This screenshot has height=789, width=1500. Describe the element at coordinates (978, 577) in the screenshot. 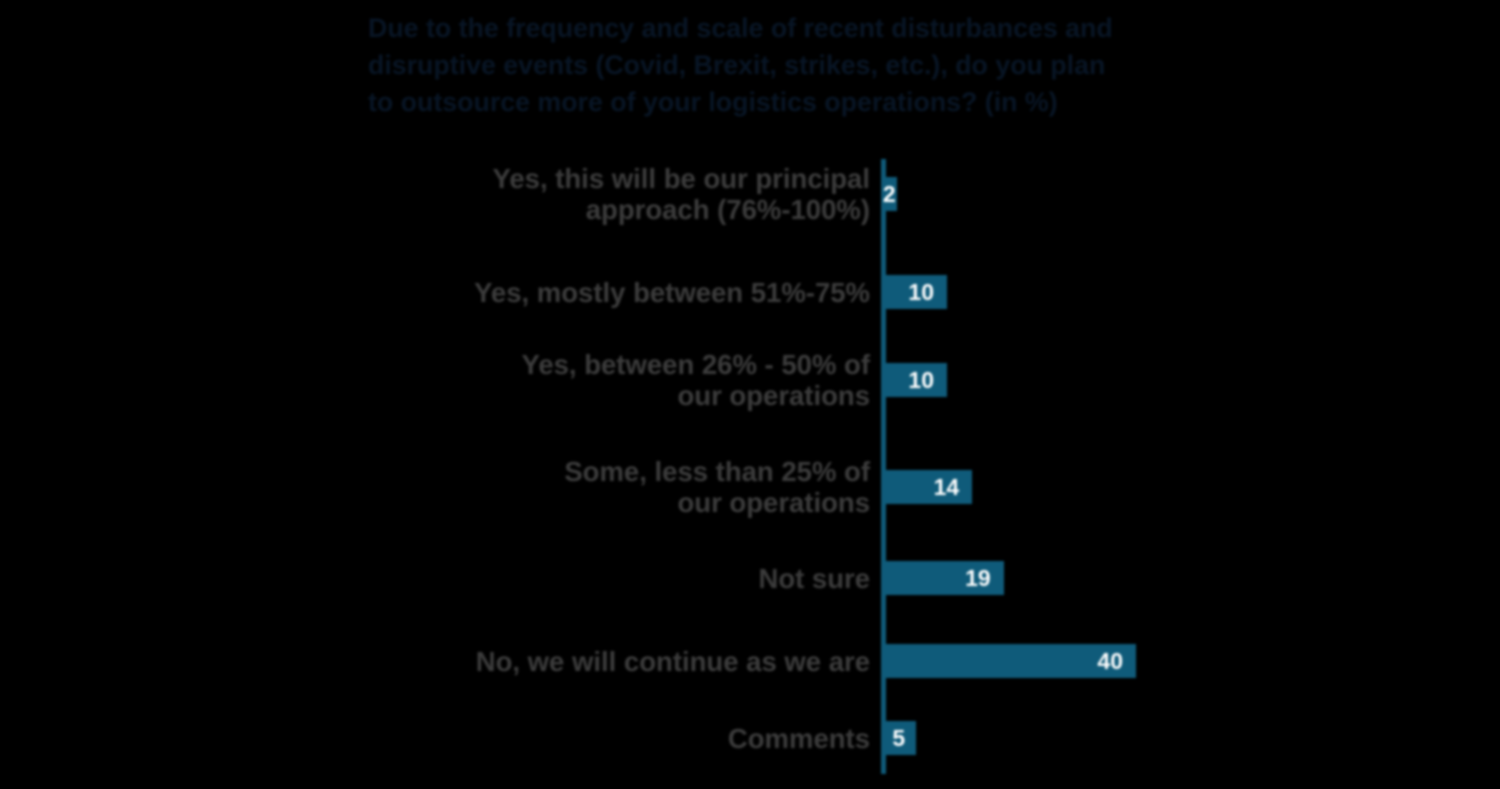

I see `bar-value-label: 19` at that location.